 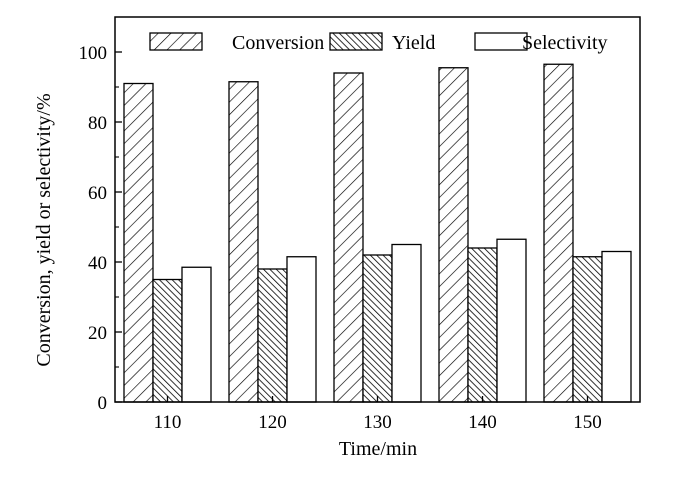 I want to click on legend-label-selectivity: Selectivity, so click(x=565, y=43).